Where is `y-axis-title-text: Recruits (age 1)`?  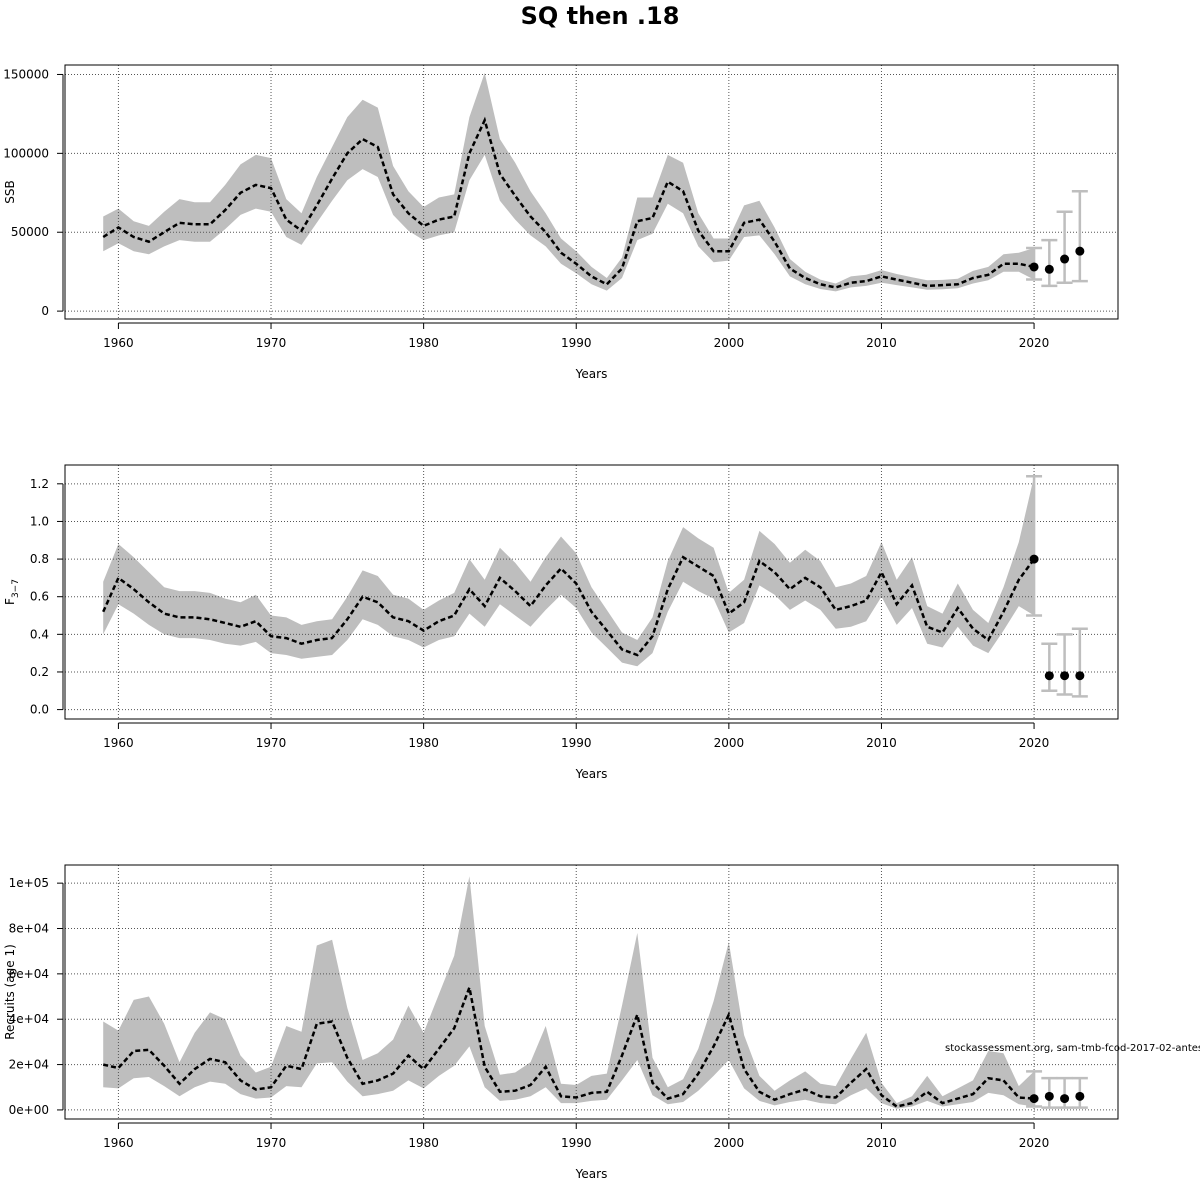
y-axis-title-text: Recruits (age 1) is located at coordinates (10, 992).